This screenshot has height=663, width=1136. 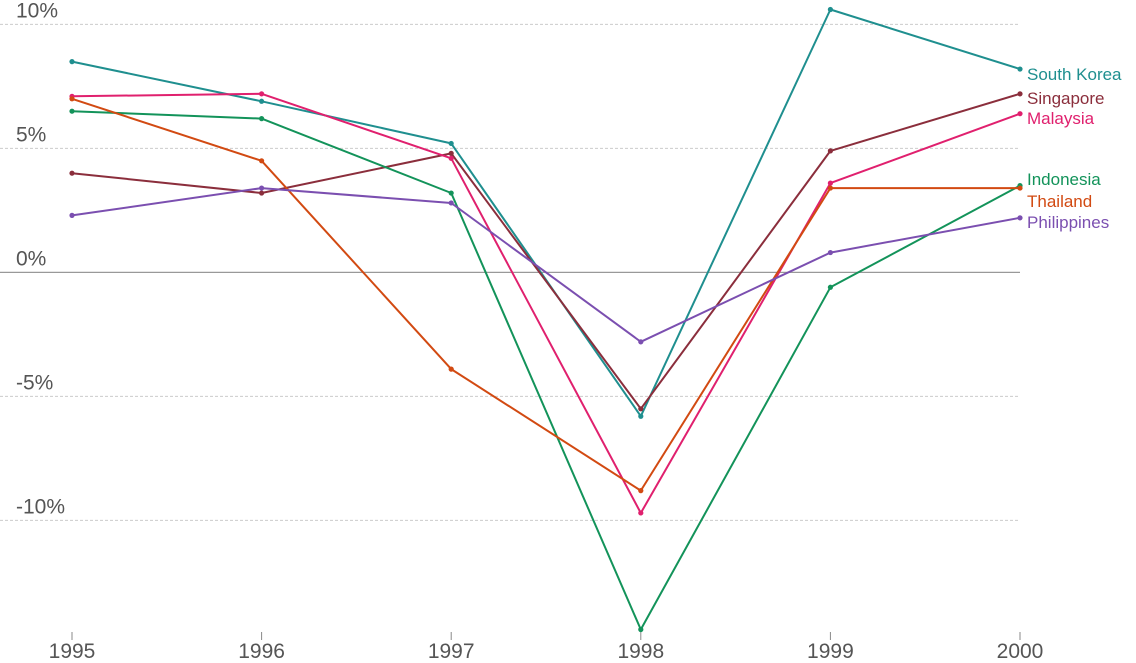 I want to click on x-tick-label: 2000, so click(x=1020, y=651).